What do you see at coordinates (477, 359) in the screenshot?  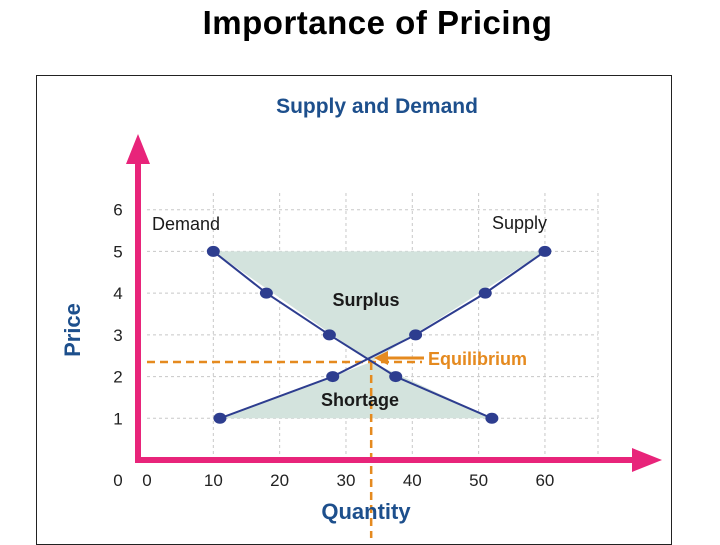 I see `equilibrium-label: Equilibrium` at bounding box center [477, 359].